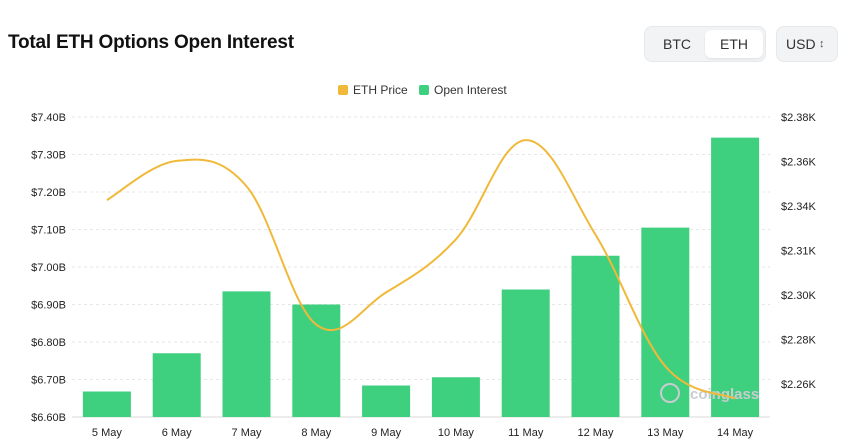 Image resolution: width=846 pixels, height=442 pixels. I want to click on bar-11-may, so click(525, 353).